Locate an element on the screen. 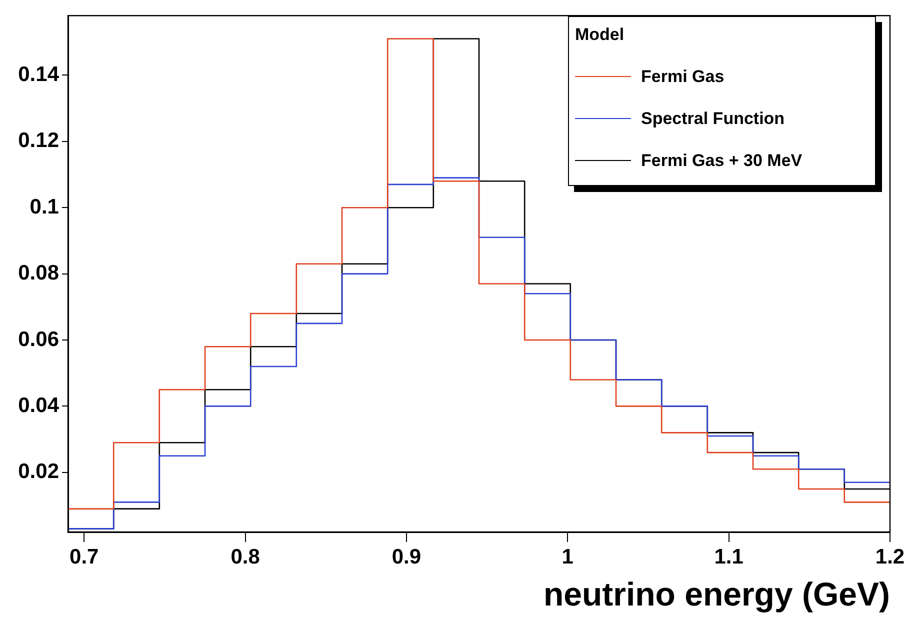 This screenshot has height=620, width=910. x-tick-label: 0.8 is located at coordinates (245, 556).